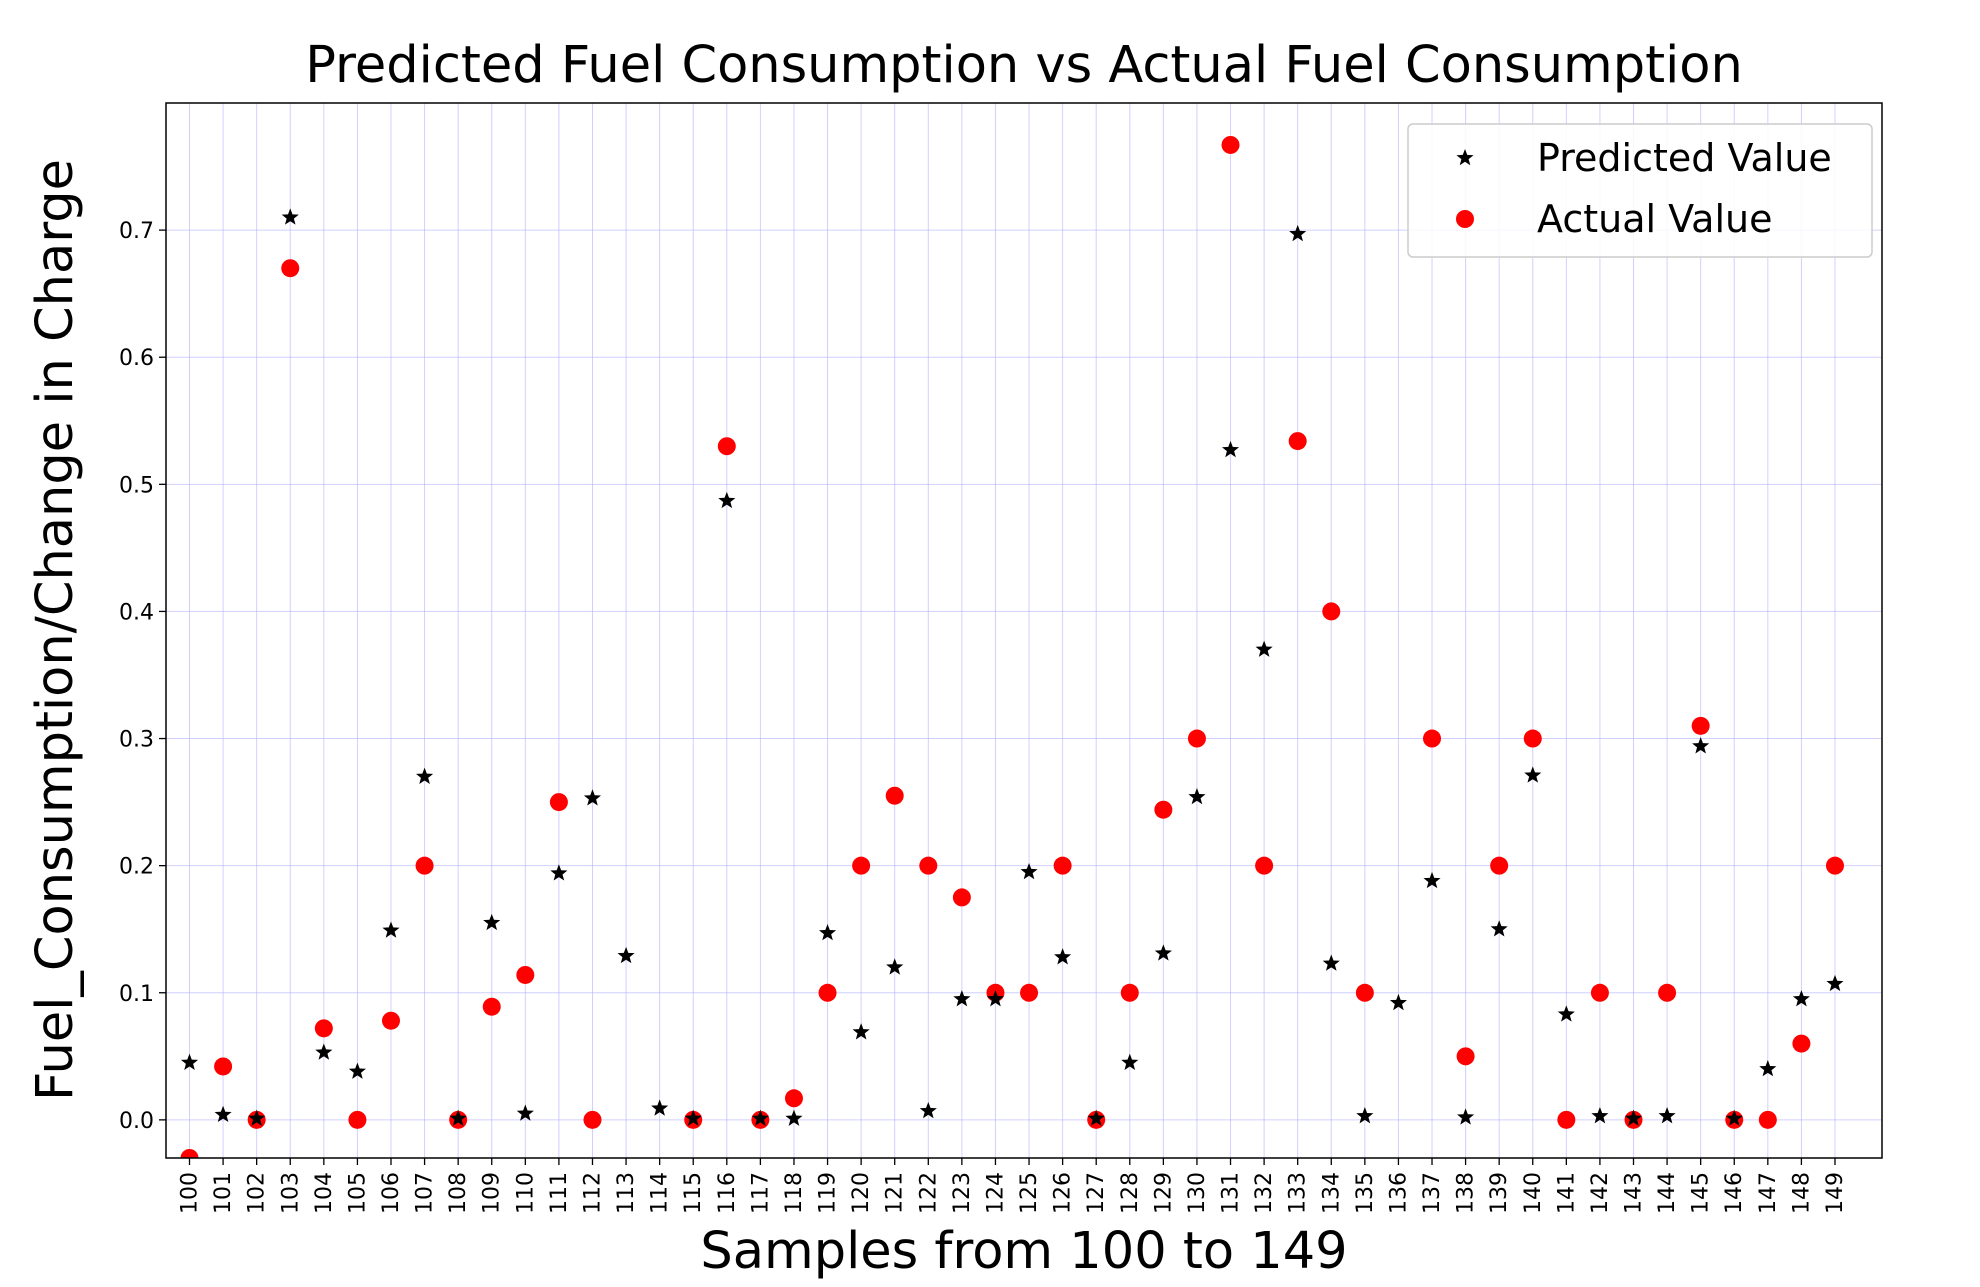 The width and height of the screenshot is (1980, 1287). What do you see at coordinates (1365, 1193) in the screenshot?
I see `x-tick-label: 135` at bounding box center [1365, 1193].